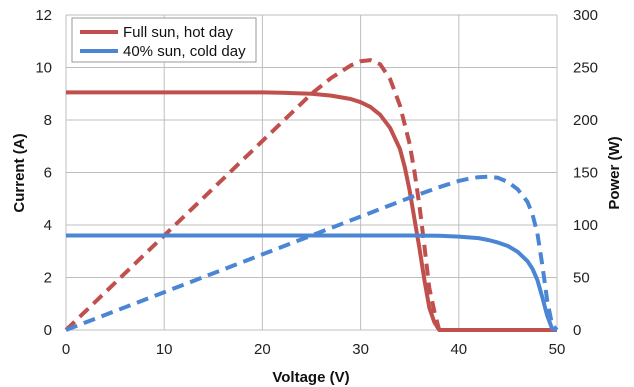 The width and height of the screenshot is (634, 387). What do you see at coordinates (48, 120) in the screenshot?
I see `y-left-tick-label: 8` at bounding box center [48, 120].